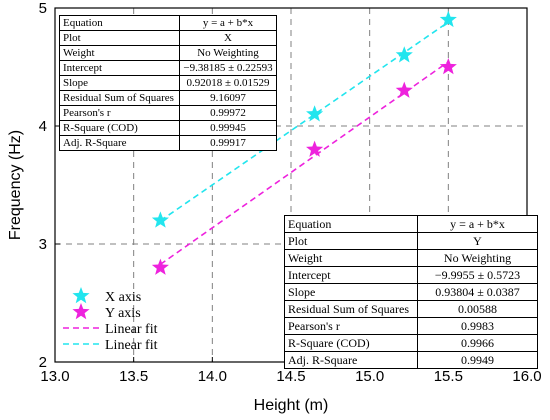 The width and height of the screenshot is (550, 420). What do you see at coordinates (477, 360) in the screenshot?
I see `fit-table-value: 0.9949` at bounding box center [477, 360].